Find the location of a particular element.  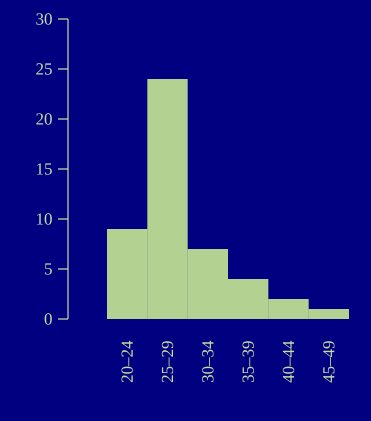

y-tick-label: 10 is located at coordinates (44, 219).